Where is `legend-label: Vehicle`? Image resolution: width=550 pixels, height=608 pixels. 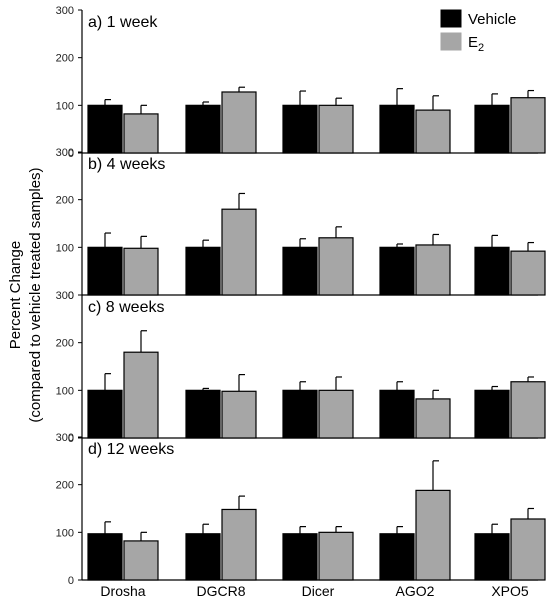 legend-label: Vehicle is located at coordinates (492, 19).